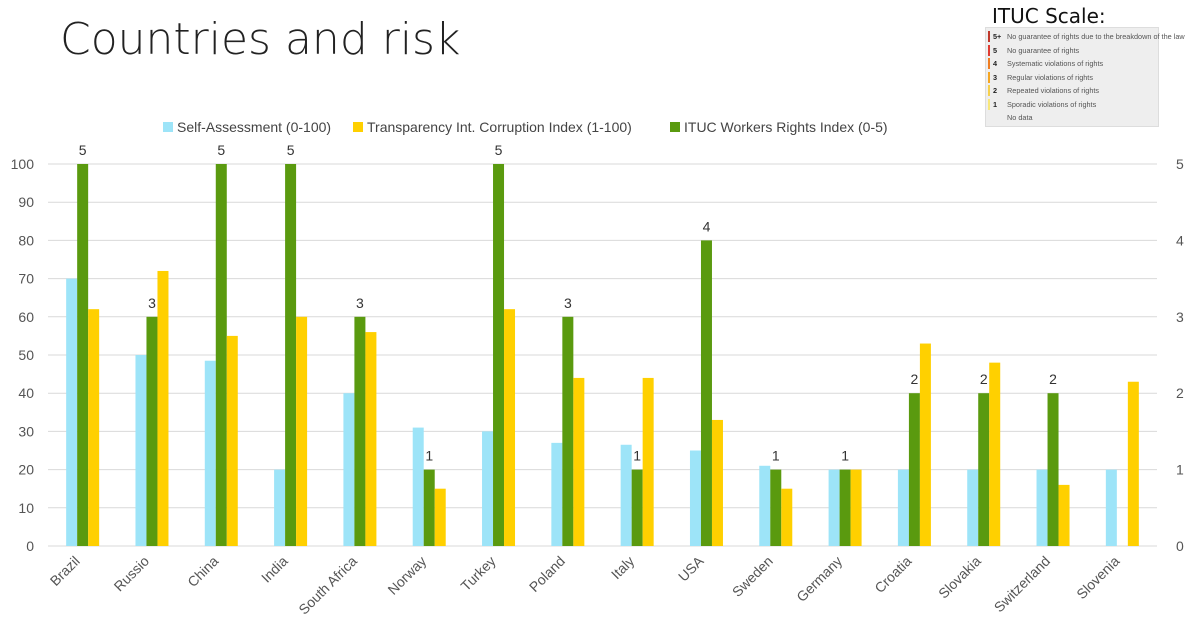 The height and width of the screenshot is (625, 1190). Describe the element at coordinates (26, 393) in the screenshot. I see `y-left-tick-label: 40` at that location.